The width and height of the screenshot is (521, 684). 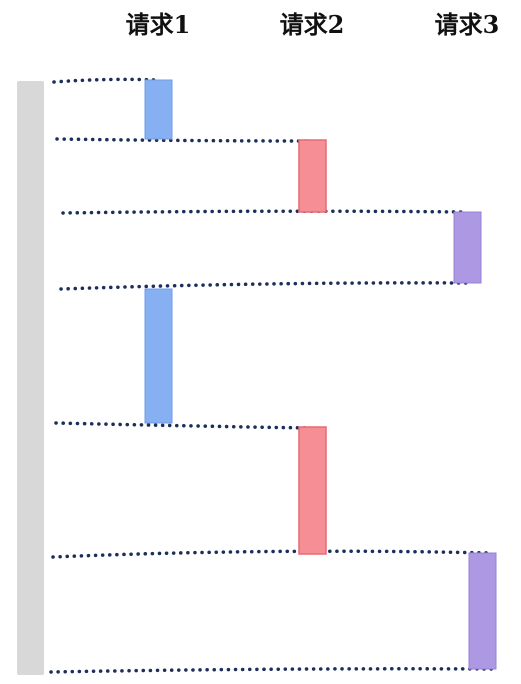 I want to click on request-3-block-b, so click(x=482, y=611).